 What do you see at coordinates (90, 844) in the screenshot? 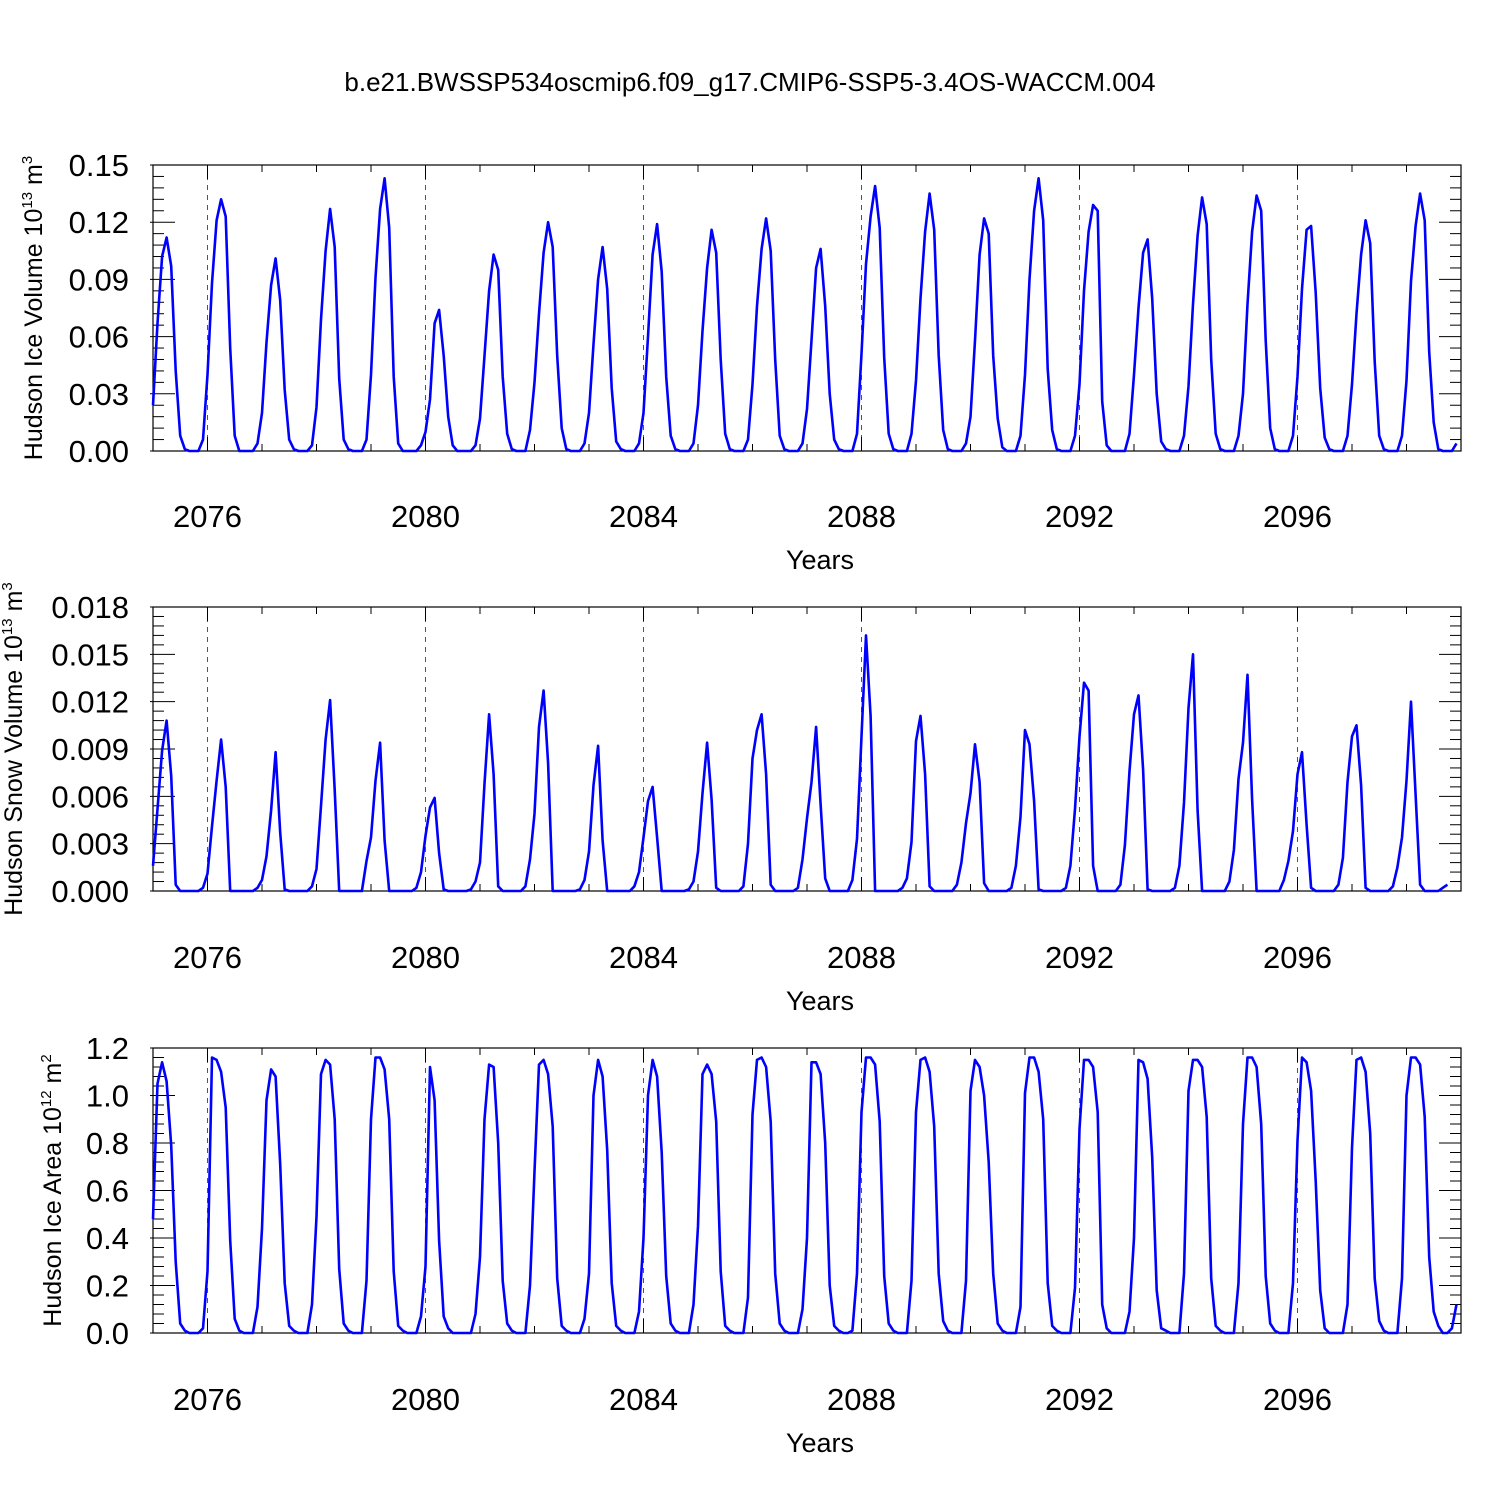
I see `y-tick-label: 0.003` at bounding box center [90, 844].